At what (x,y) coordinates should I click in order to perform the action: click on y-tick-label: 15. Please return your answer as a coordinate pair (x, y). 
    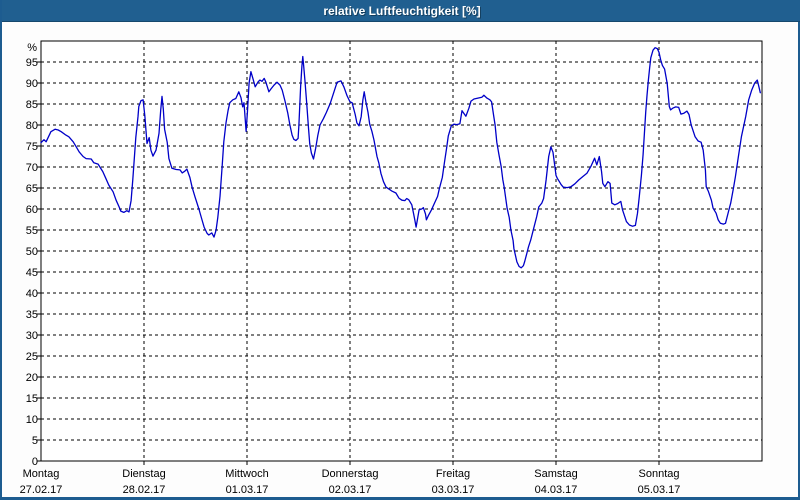
    Looking at the image, I should click on (32, 399).